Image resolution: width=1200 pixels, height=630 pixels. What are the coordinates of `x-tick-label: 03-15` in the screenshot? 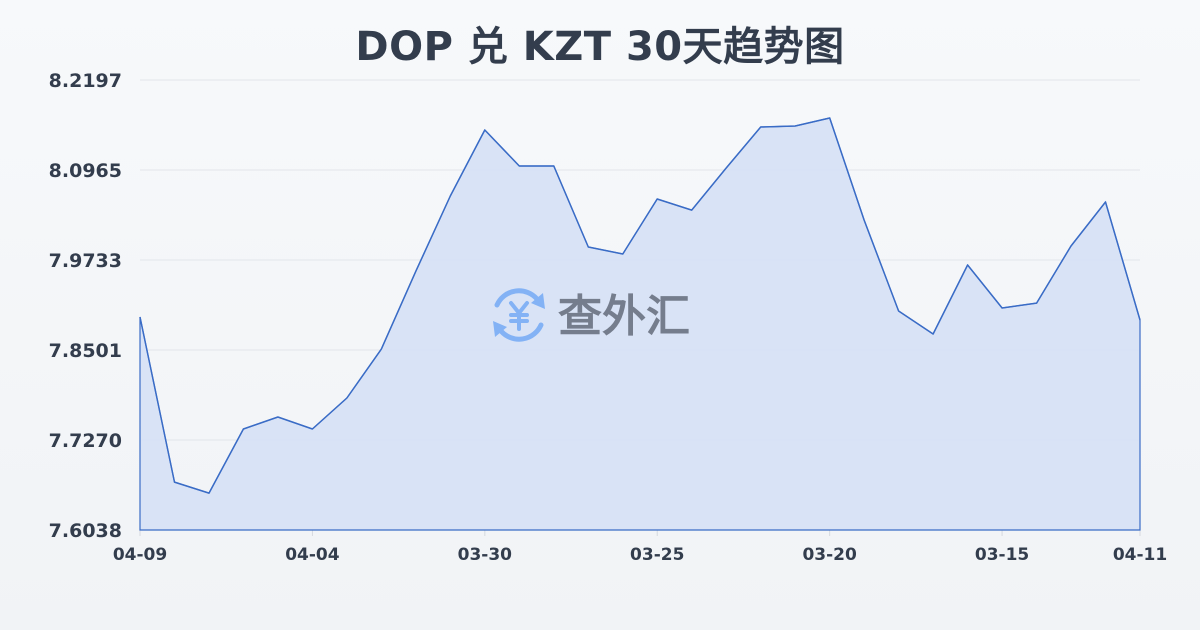 It's located at (1002, 555).